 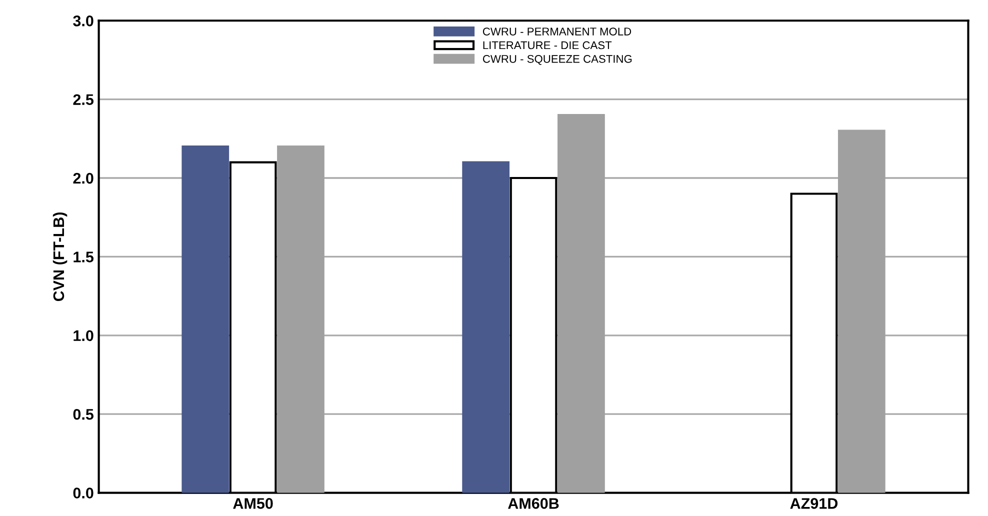 I want to click on y-tick-label: 2.5, so click(x=83, y=100).